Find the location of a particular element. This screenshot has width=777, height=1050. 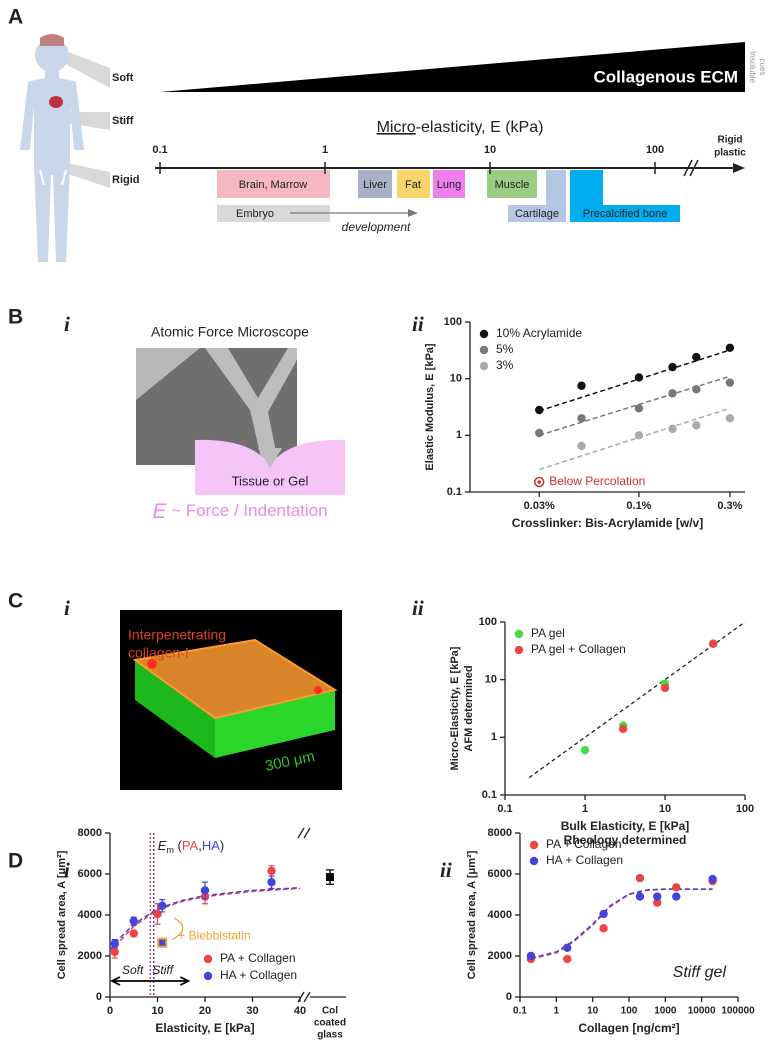

panel-label: A is located at coordinates (15, 17).